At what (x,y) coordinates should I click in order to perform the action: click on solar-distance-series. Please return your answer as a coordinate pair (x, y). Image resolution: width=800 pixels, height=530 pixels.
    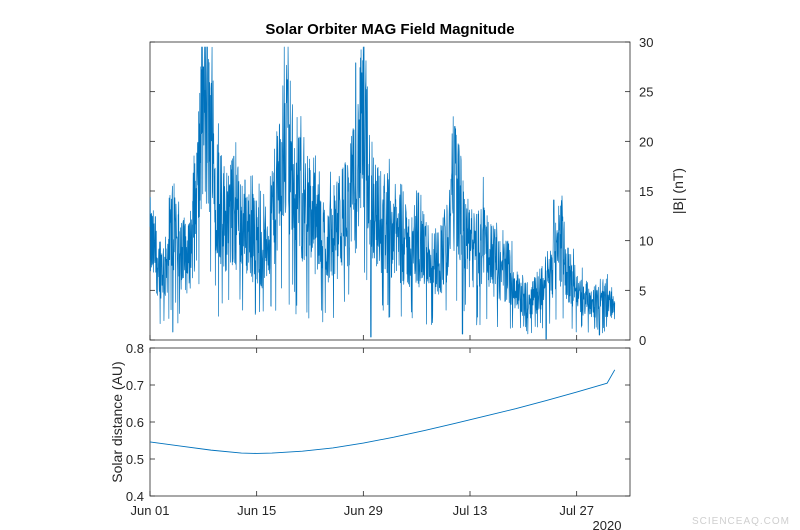
    Looking at the image, I should click on (382, 411).